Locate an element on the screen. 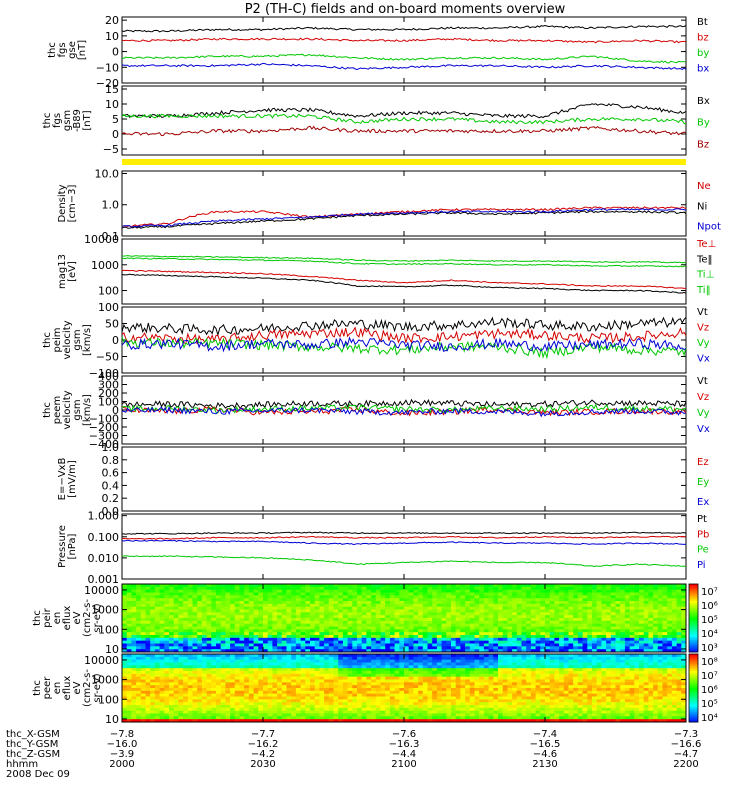 Image resolution: width=750 pixels, height=800 pixels. legend-entry: Vt is located at coordinates (702, 312).